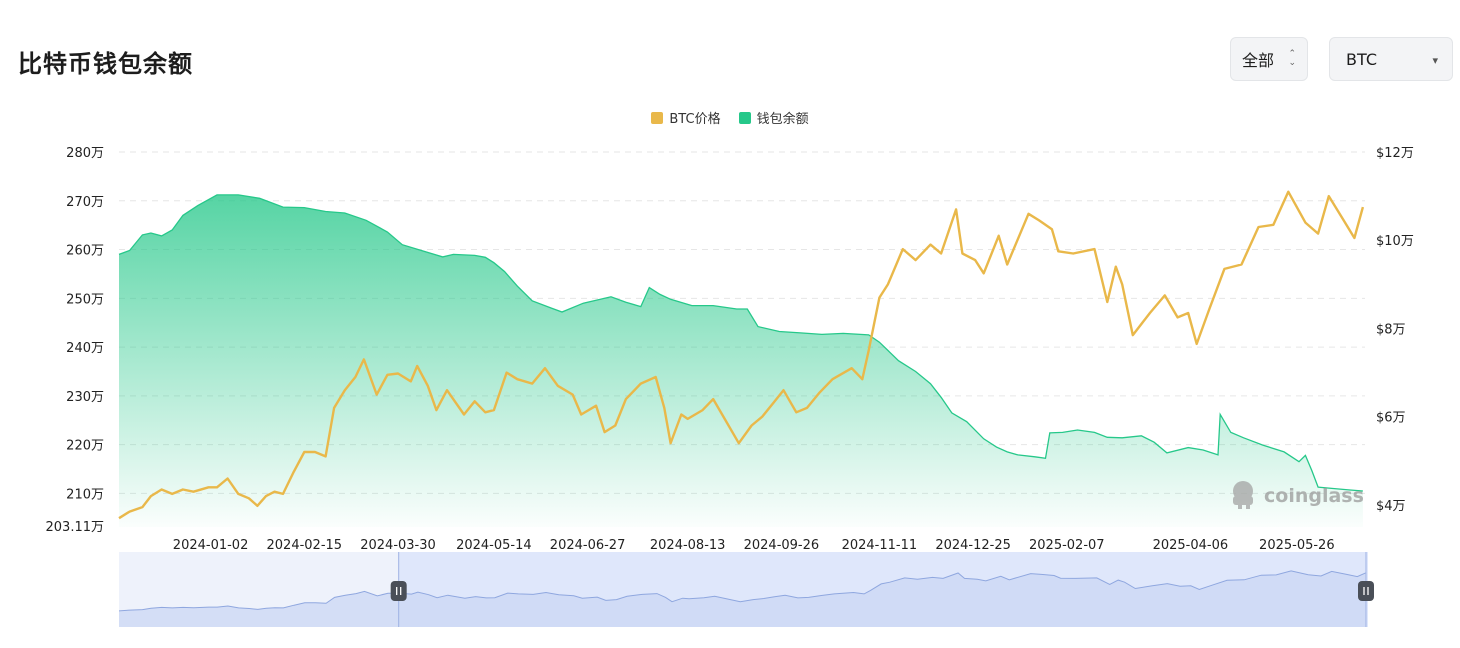 Image resolution: width=1460 pixels, height=648 pixels. I want to click on x-tick: 2024-01-02, so click(211, 545).